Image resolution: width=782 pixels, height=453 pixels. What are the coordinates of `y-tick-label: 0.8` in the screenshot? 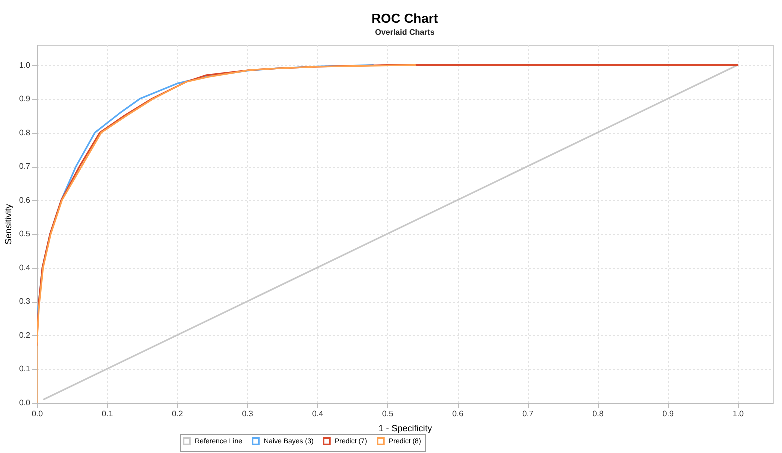 It's located at (25, 133).